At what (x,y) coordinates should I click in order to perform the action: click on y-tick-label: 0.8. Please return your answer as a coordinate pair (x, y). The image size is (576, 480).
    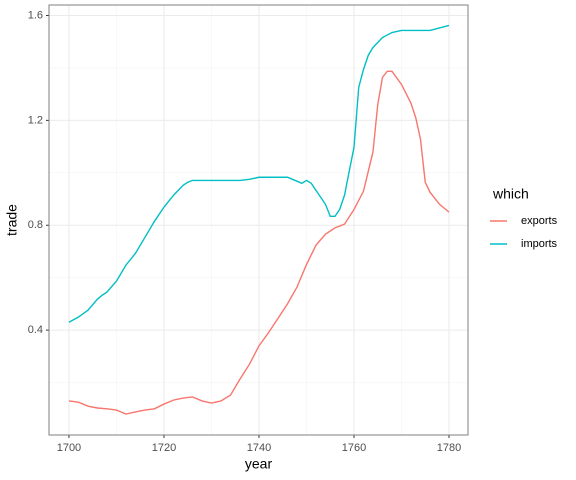
    Looking at the image, I should click on (35, 225).